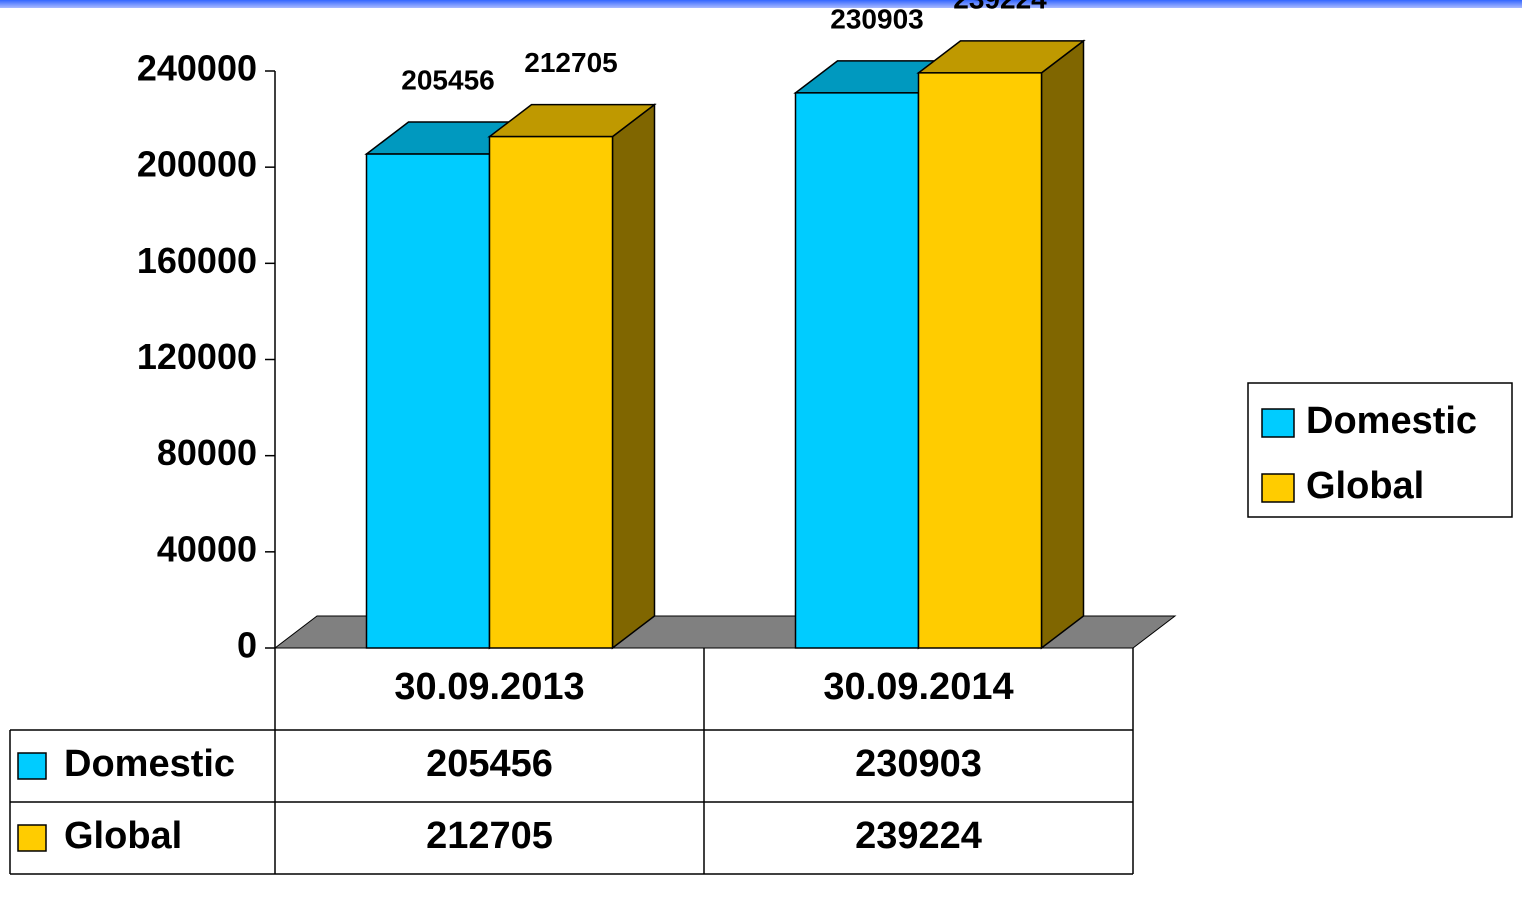  I want to click on y-tick-label: 200000, so click(197, 164).